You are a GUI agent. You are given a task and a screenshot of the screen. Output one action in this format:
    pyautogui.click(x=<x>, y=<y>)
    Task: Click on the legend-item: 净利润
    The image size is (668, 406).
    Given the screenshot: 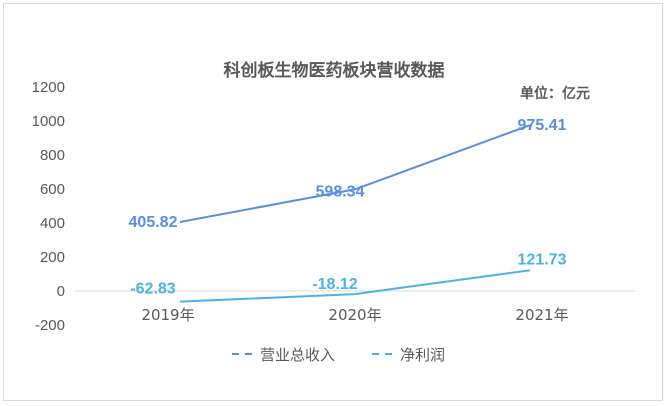 What is the action you would take?
    pyautogui.click(x=408, y=355)
    